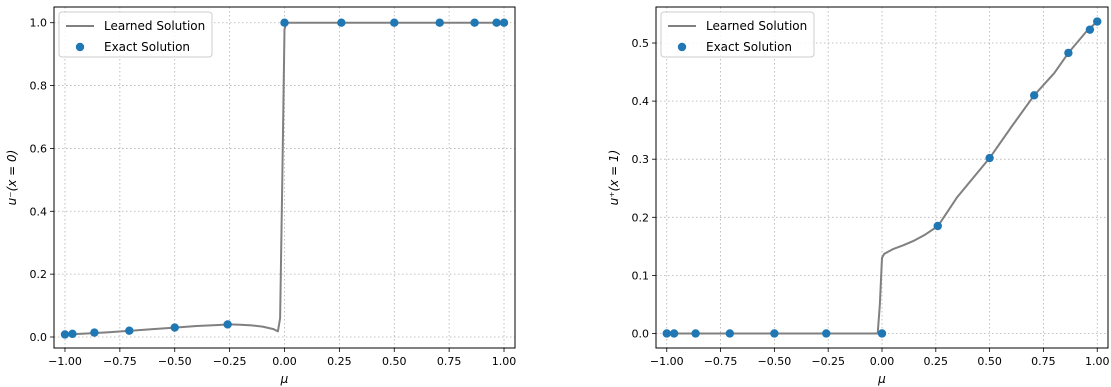  What do you see at coordinates (749, 47) in the screenshot?
I see `right-legend-entry-label: Exact Solution` at bounding box center [749, 47].